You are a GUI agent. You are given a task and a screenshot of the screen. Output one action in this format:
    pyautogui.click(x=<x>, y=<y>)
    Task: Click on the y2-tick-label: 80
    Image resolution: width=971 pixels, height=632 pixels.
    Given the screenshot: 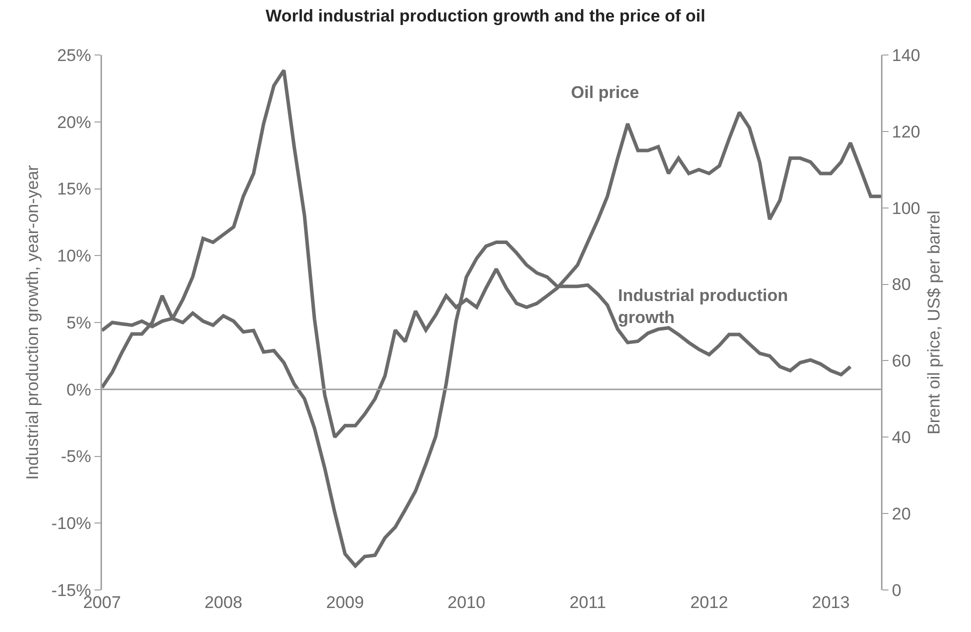 What is the action you would take?
    pyautogui.click(x=901, y=284)
    